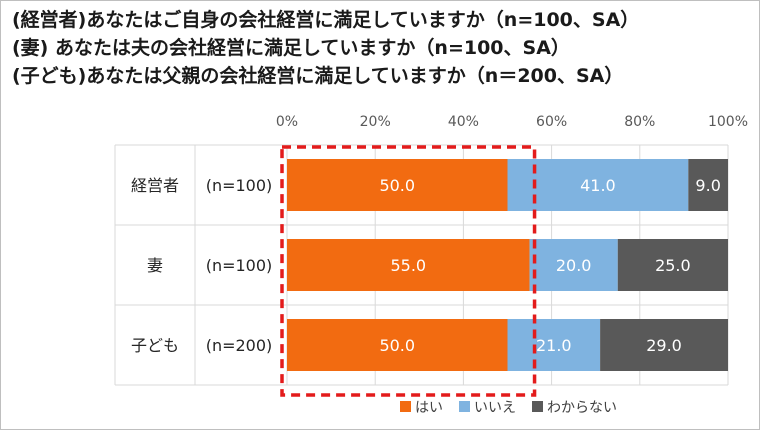 The width and height of the screenshot is (760, 430). I want to click on bar-value-label: 21.0, so click(554, 345).